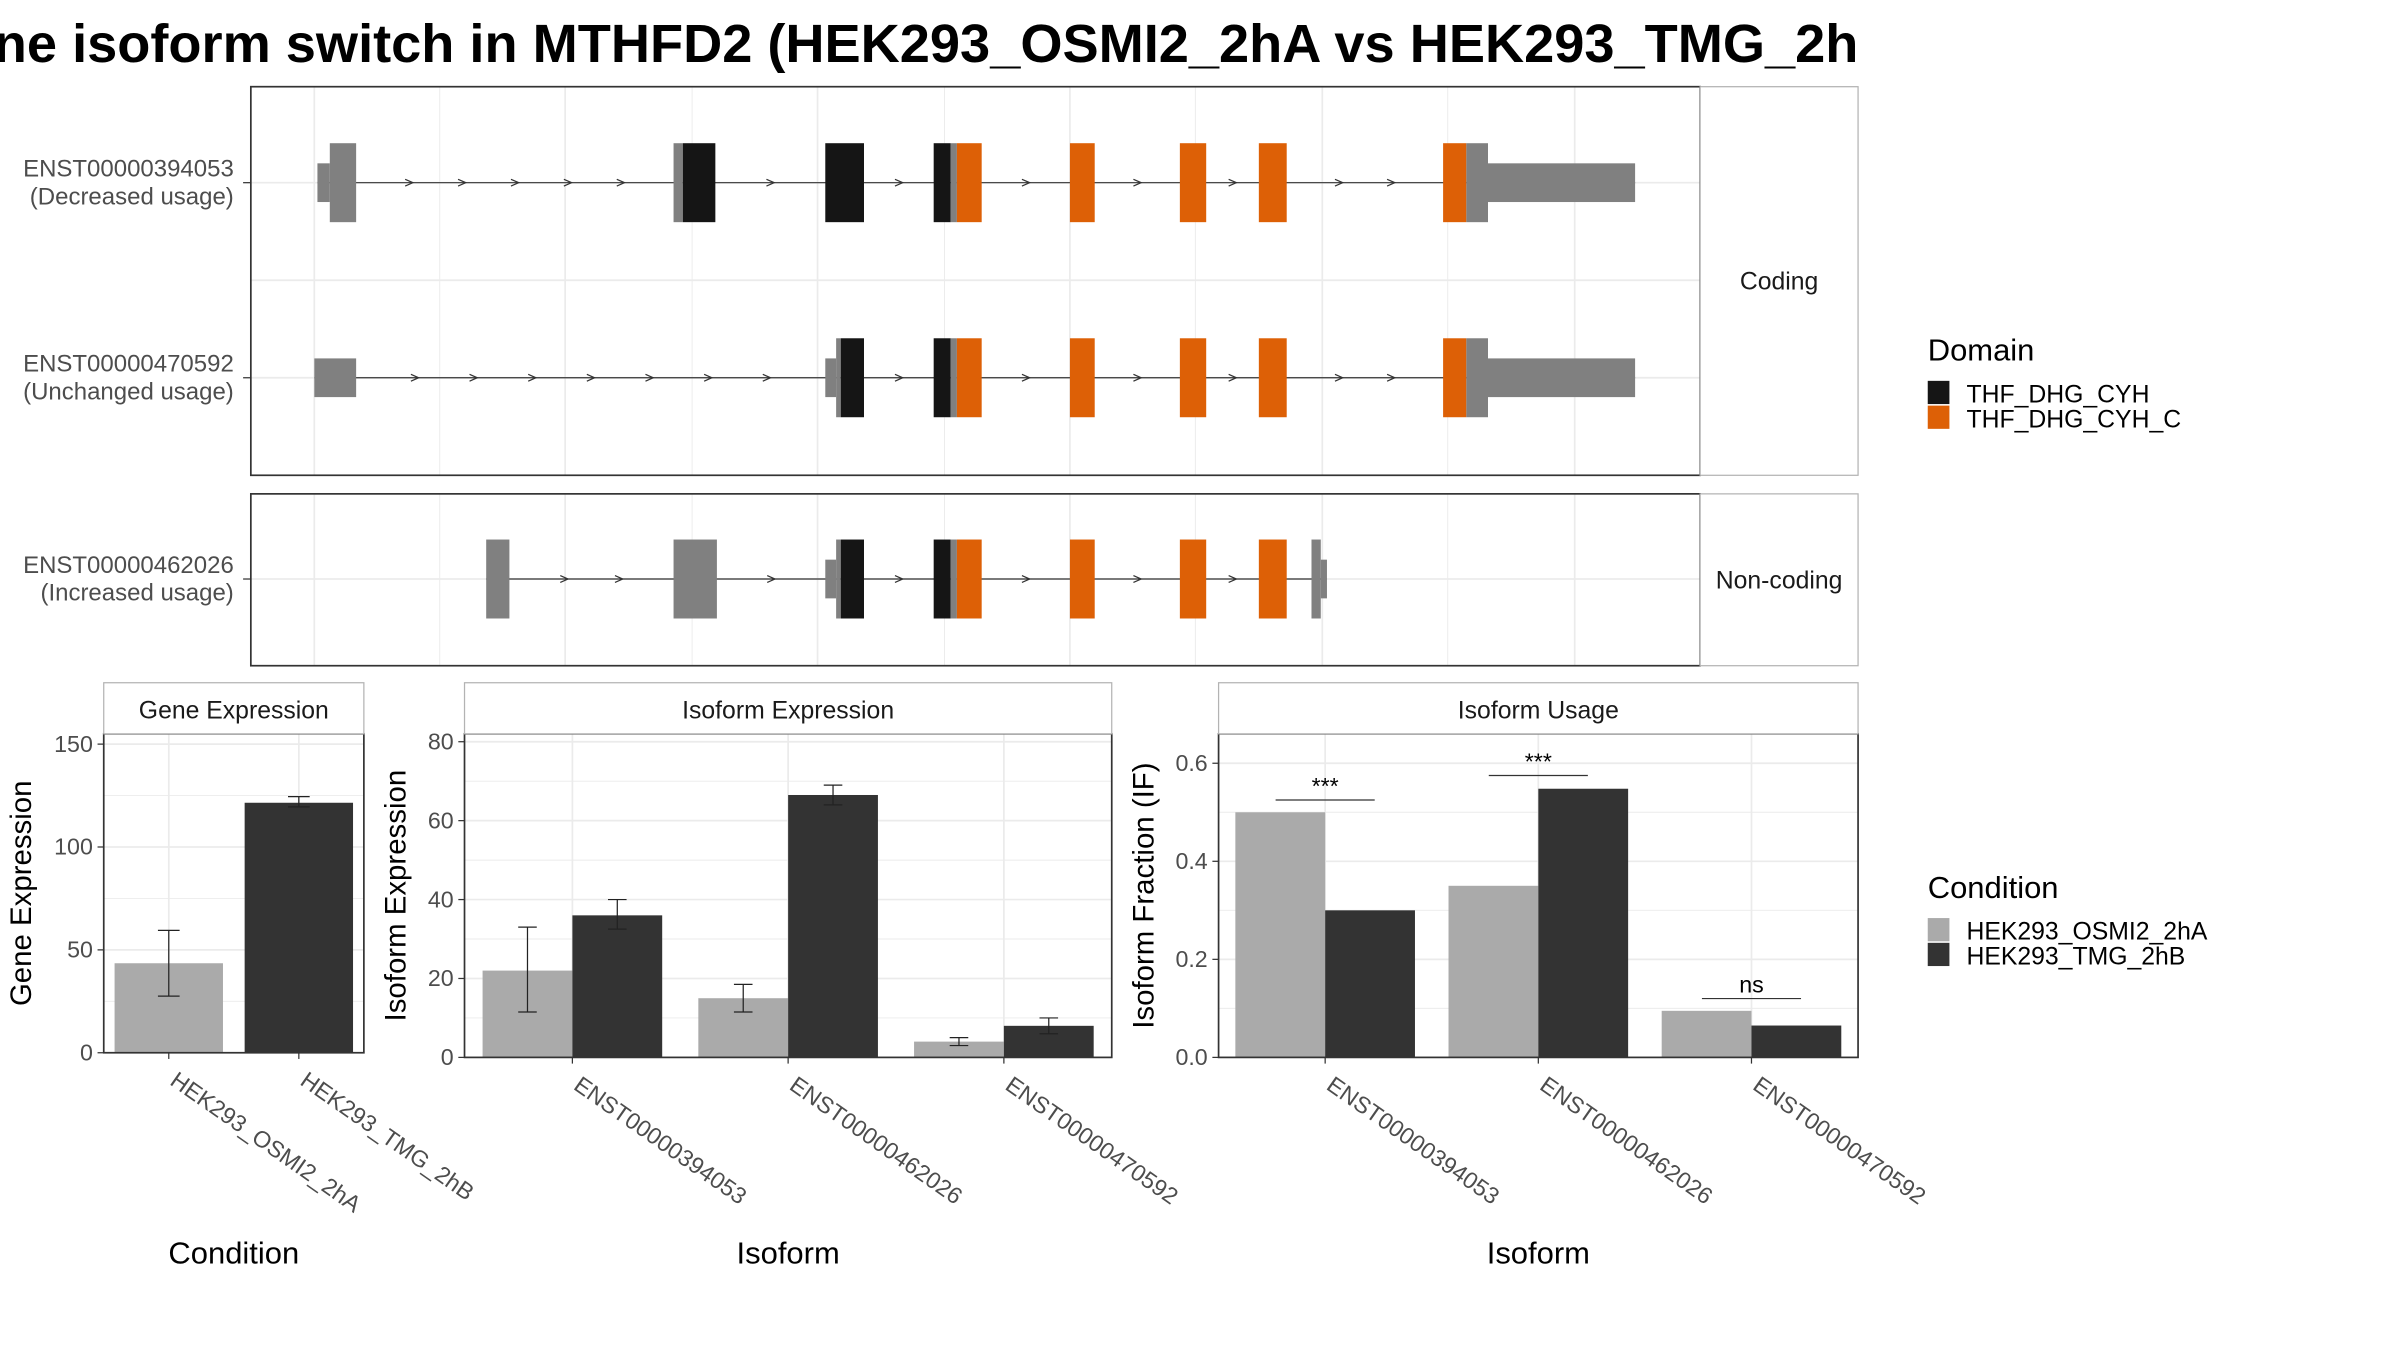  What do you see at coordinates (1280, 935) in the screenshot?
I see `bar-osmi-enst00000394053` at bounding box center [1280, 935].